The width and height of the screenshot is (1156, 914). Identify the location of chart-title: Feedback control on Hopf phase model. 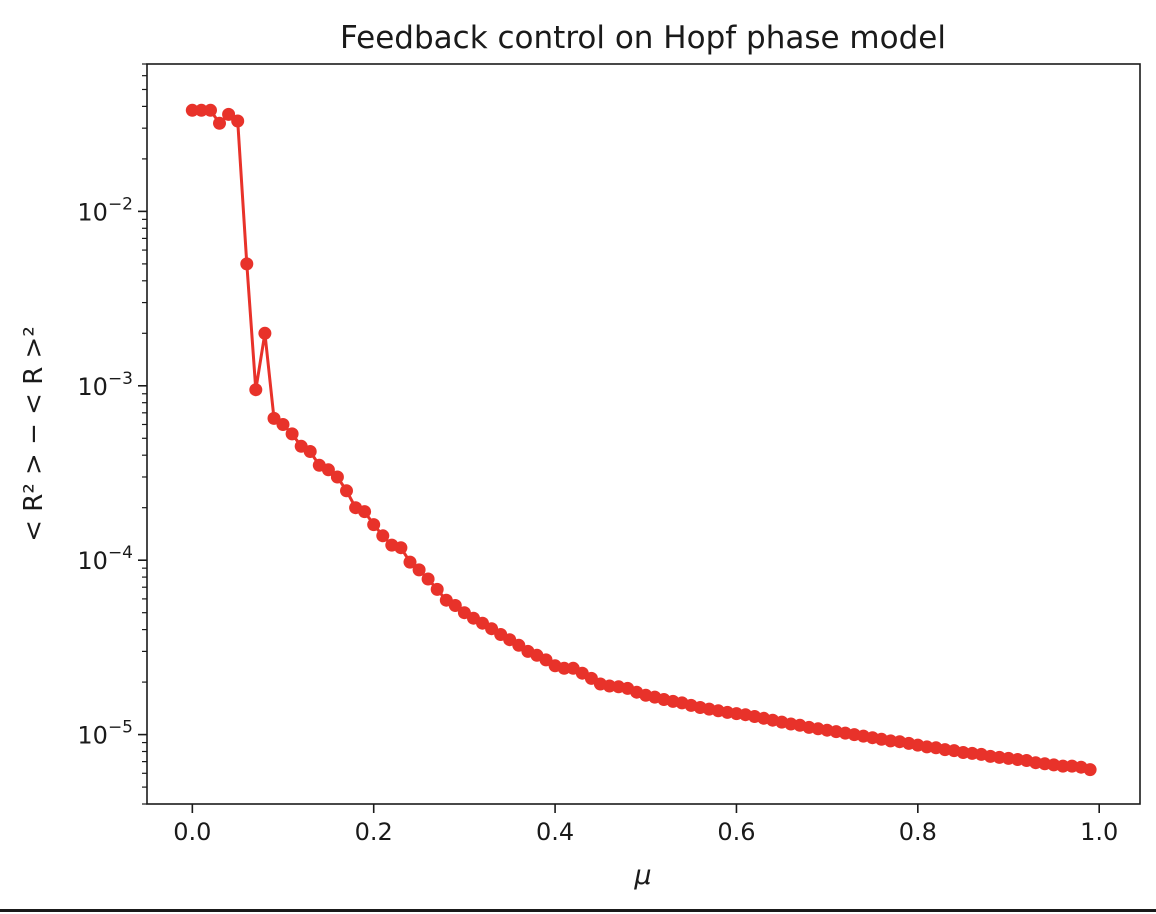
(643, 38).